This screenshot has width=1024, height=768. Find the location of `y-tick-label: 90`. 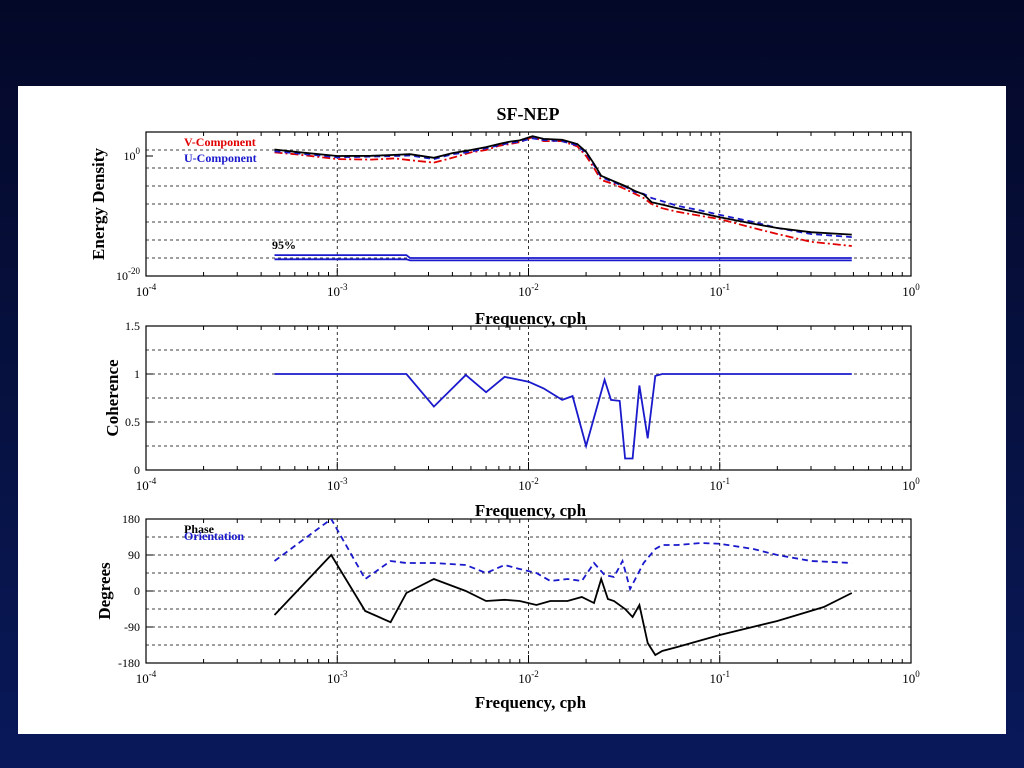

y-tick-label: 90 is located at coordinates (134, 555).